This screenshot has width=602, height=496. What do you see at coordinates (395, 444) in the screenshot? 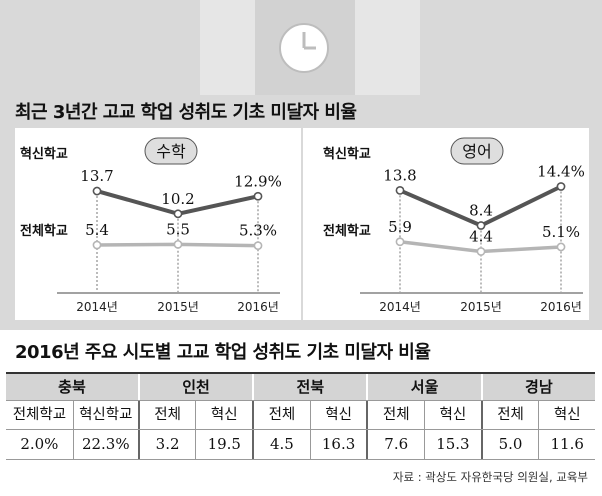
I see `value-cell: 7.6` at bounding box center [395, 444].